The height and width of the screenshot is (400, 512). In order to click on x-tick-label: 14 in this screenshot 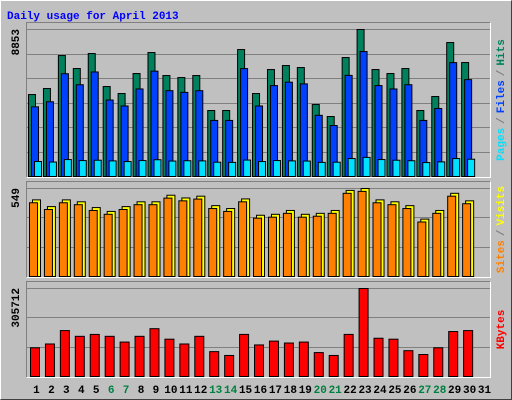, I will do `click(231, 391)`.